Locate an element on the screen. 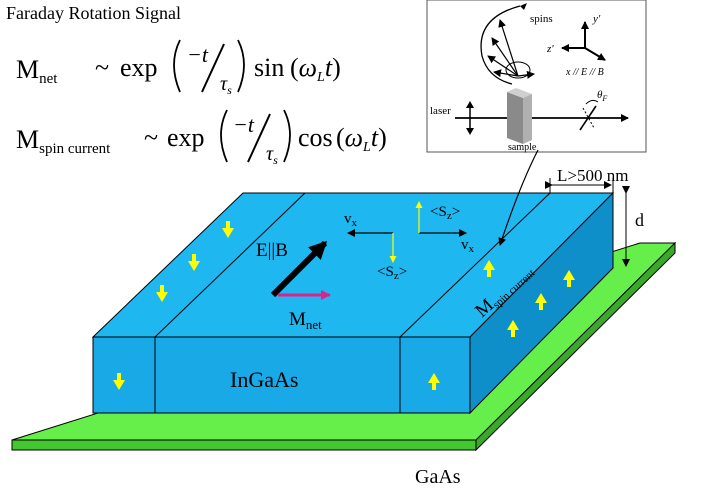 The width and height of the screenshot is (711, 493). eq2-symbol: M is located at coordinates (27, 139).